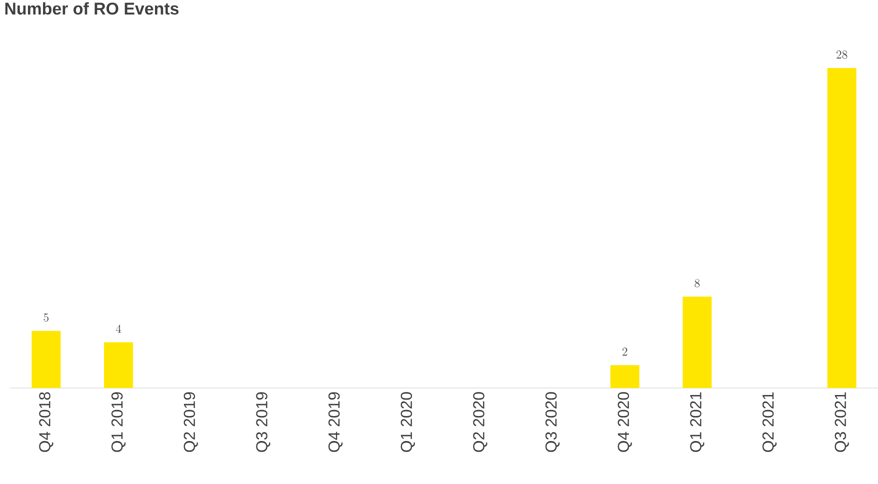  What do you see at coordinates (552, 422) in the screenshot?
I see `x-tick-label: Q3 2020` at bounding box center [552, 422].